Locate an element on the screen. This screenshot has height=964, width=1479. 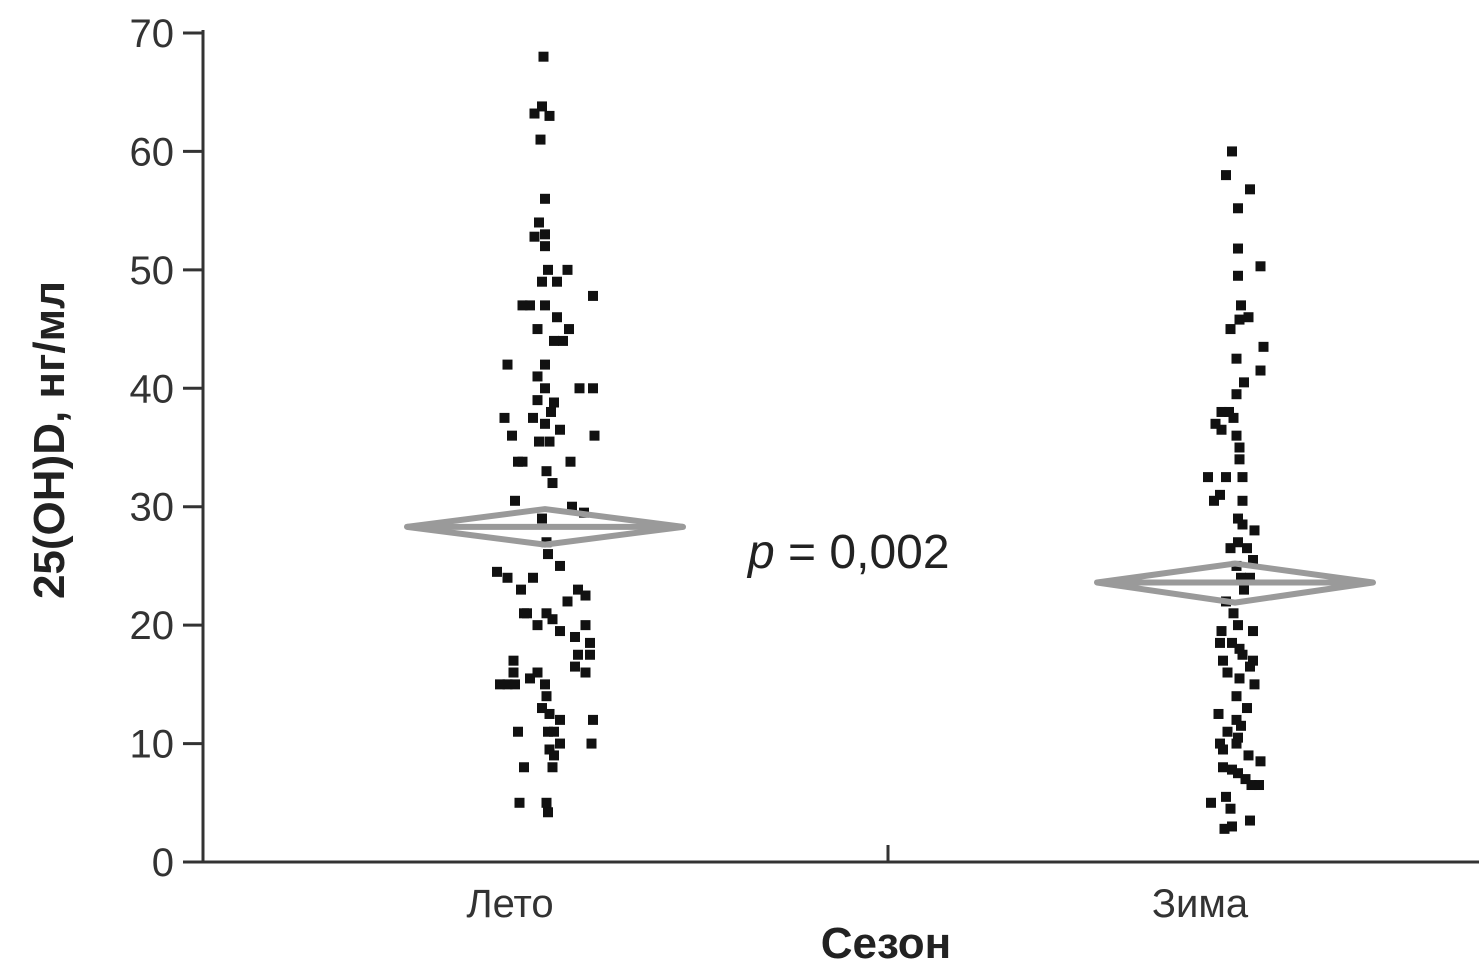
x-category-label: Зима is located at coordinates (1200, 904).